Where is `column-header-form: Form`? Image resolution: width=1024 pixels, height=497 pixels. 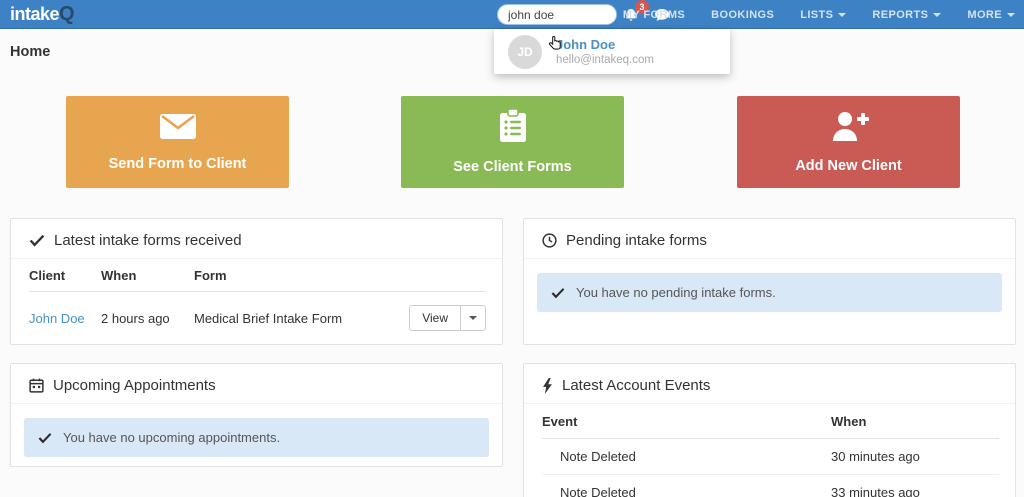
column-header-form: Form is located at coordinates (302, 275).